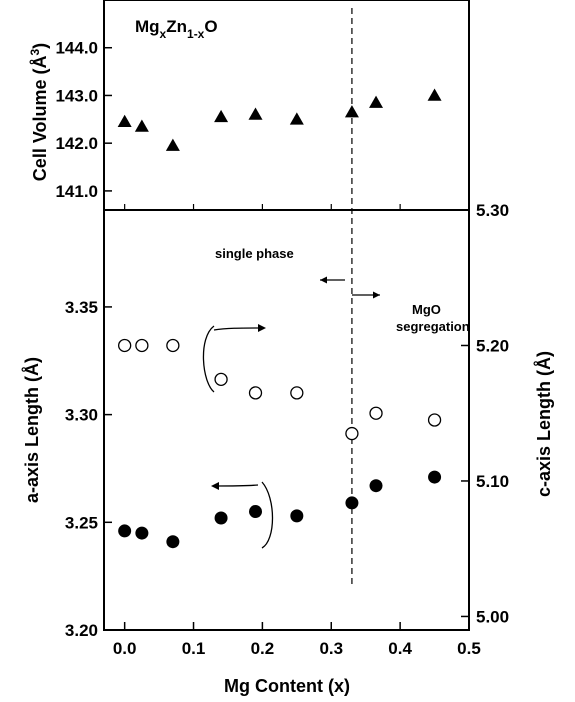 Image resolution: width=575 pixels, height=702 pixels. I want to click on c-axis-tick-label: 5.20, so click(492, 345).